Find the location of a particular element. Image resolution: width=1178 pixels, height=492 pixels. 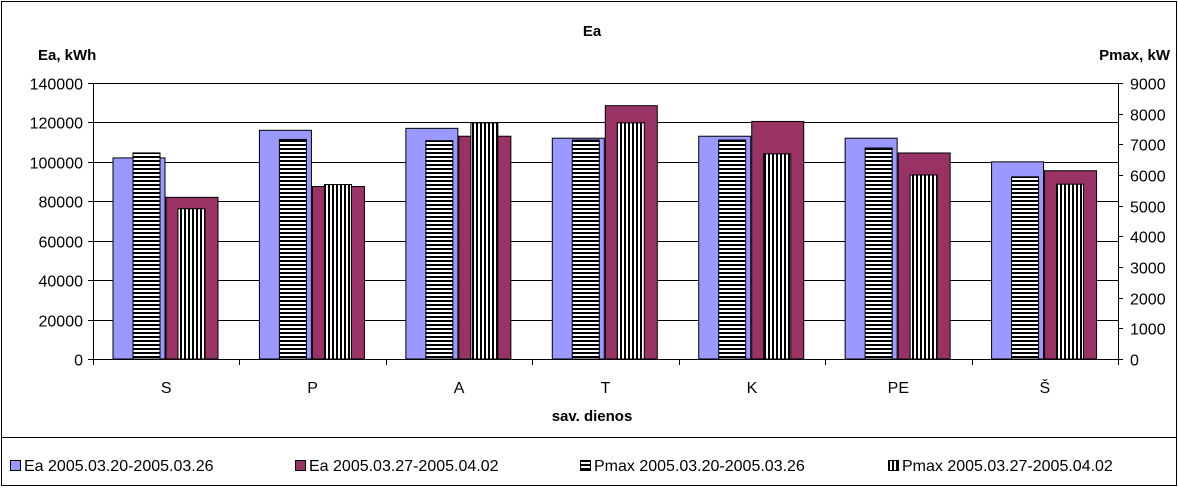

y-right-tick-label: 5000 is located at coordinates (1148, 208).